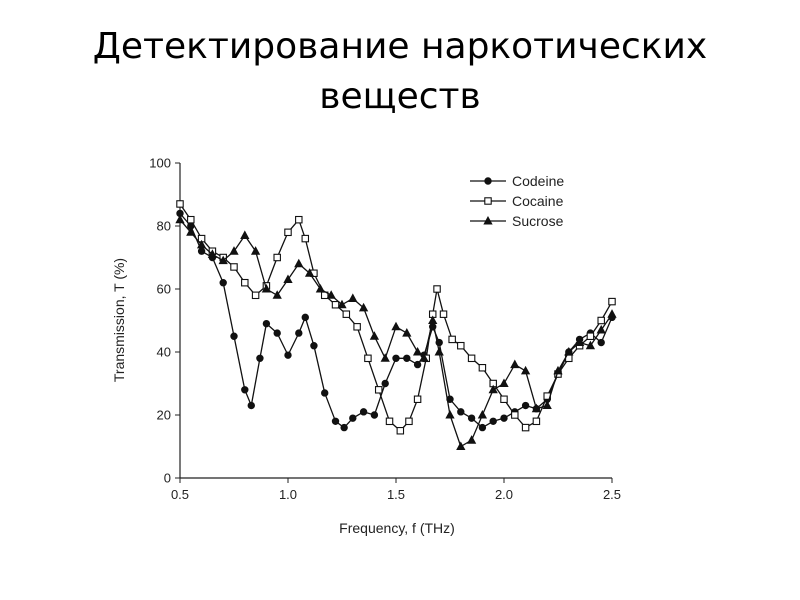 This screenshot has height=600, width=800. Describe the element at coordinates (396, 494) in the screenshot. I see `x-tick-label: 1.5` at that location.